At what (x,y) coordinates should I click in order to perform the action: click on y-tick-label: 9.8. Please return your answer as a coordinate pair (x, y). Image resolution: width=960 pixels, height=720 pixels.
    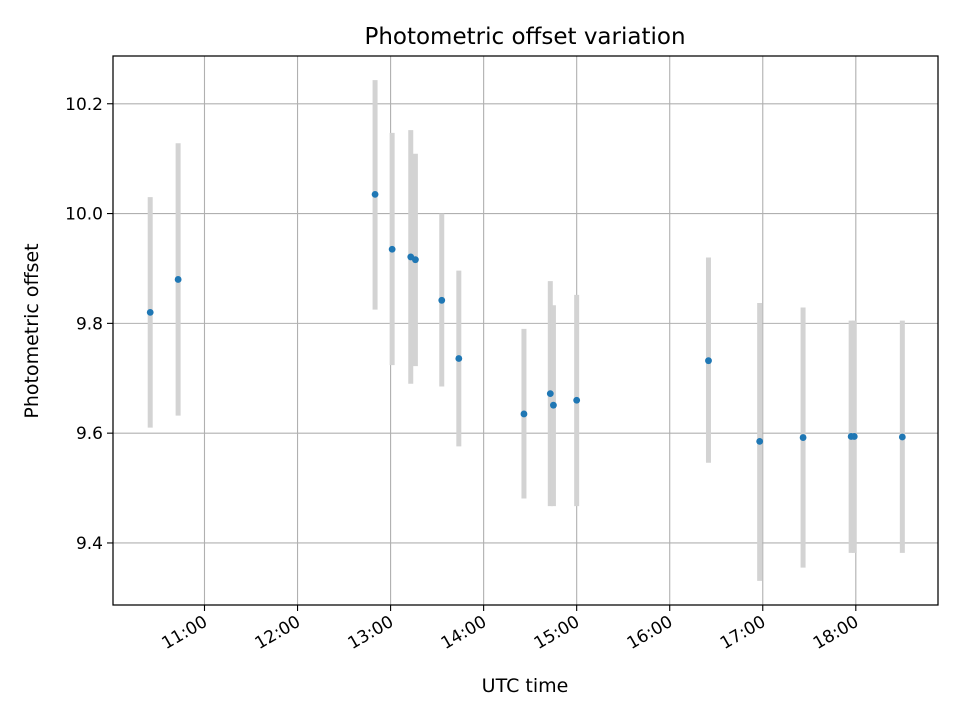
    Looking at the image, I should click on (89, 324).